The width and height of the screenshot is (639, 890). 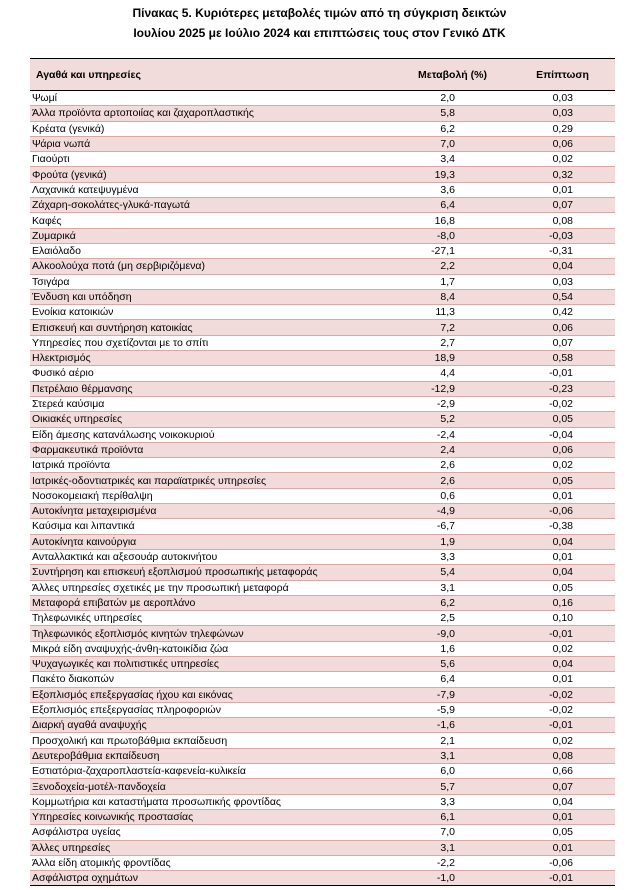 What do you see at coordinates (322, 725) in the screenshot?
I see `table-row: Διαρκή αγαθά αναψυχής -1,6 -0,01` at bounding box center [322, 725].